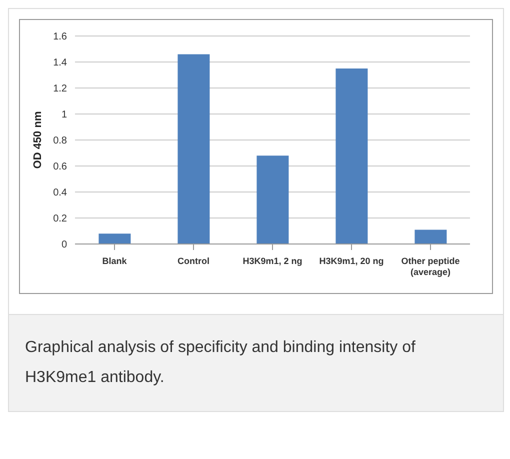 The width and height of the screenshot is (510, 459). Describe the element at coordinates (64, 115) in the screenshot. I see `y-tick-label: 1` at that location.